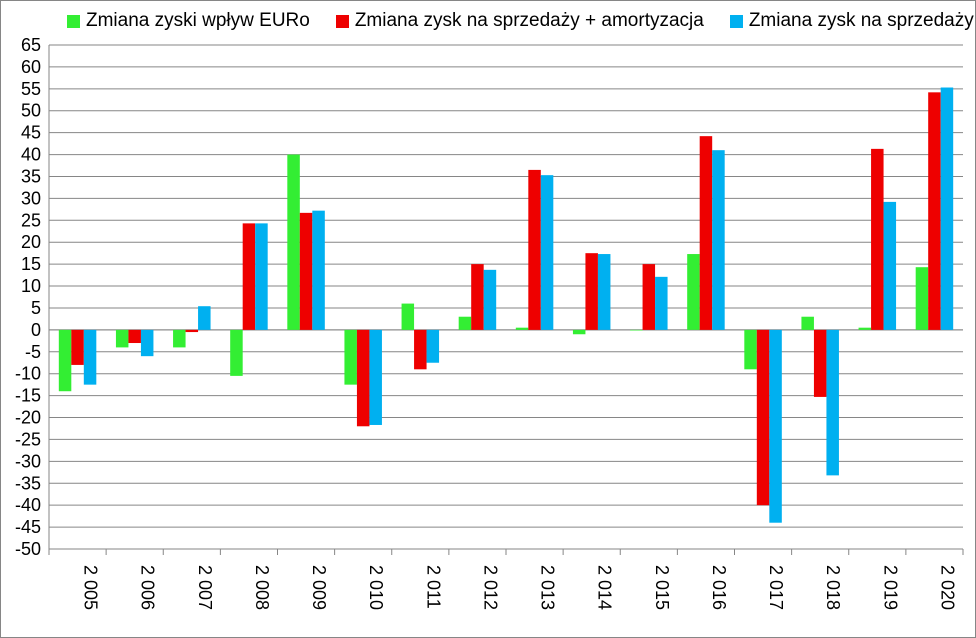 The height and width of the screenshot is (638, 976). I want to click on legend-item-profit-amortization: Zmiana zysk na sprzedaży + amortyzacja, so click(519, 21).